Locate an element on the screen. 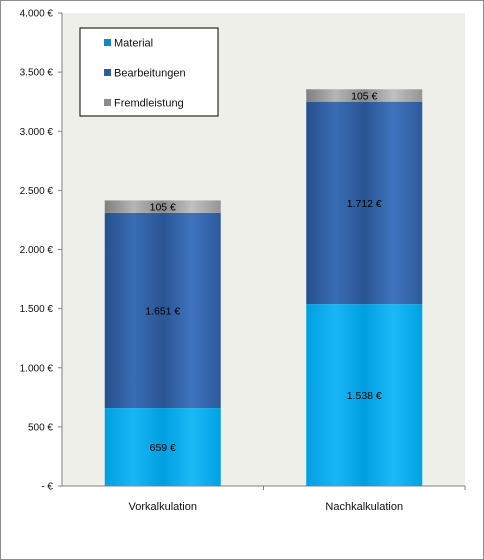 The image size is (484, 560). y-tick-label: 3.500 € is located at coordinates (37, 73).